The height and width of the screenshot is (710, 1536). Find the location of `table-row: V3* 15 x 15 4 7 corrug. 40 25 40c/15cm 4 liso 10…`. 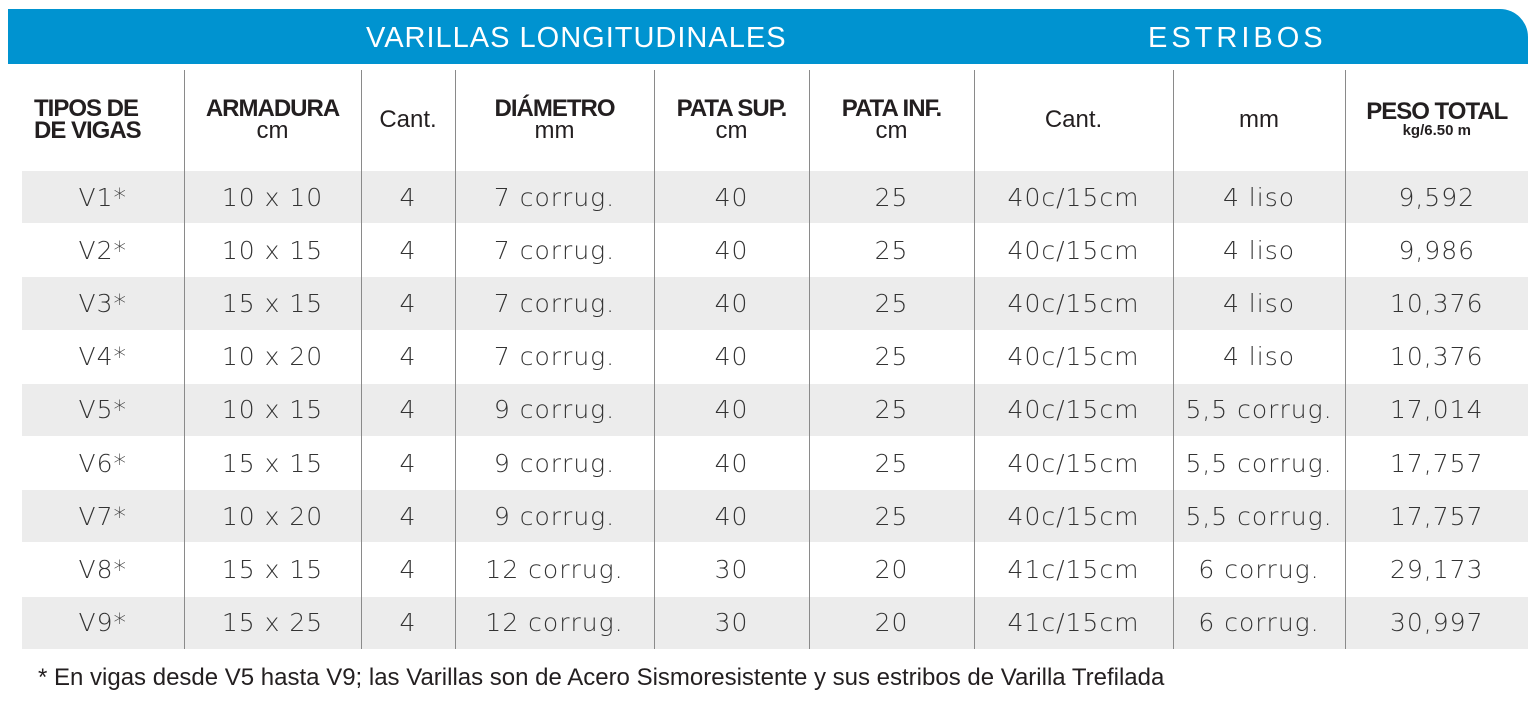

table-row: V3* 15 x 15 4 7 corrug. 40 25 40c/15cm 4 liso 10… is located at coordinates (775, 303).